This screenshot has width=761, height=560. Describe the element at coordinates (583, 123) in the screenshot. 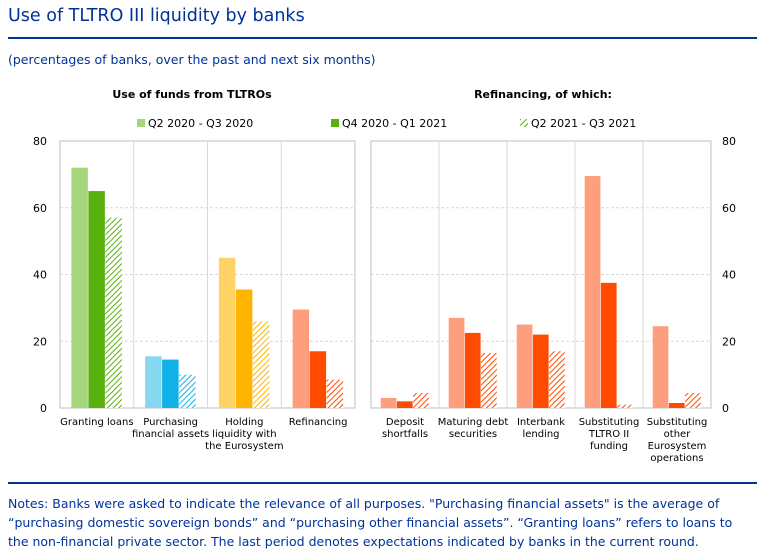

I see `legend-label: Q2 2021 - Q3 2021` at that location.